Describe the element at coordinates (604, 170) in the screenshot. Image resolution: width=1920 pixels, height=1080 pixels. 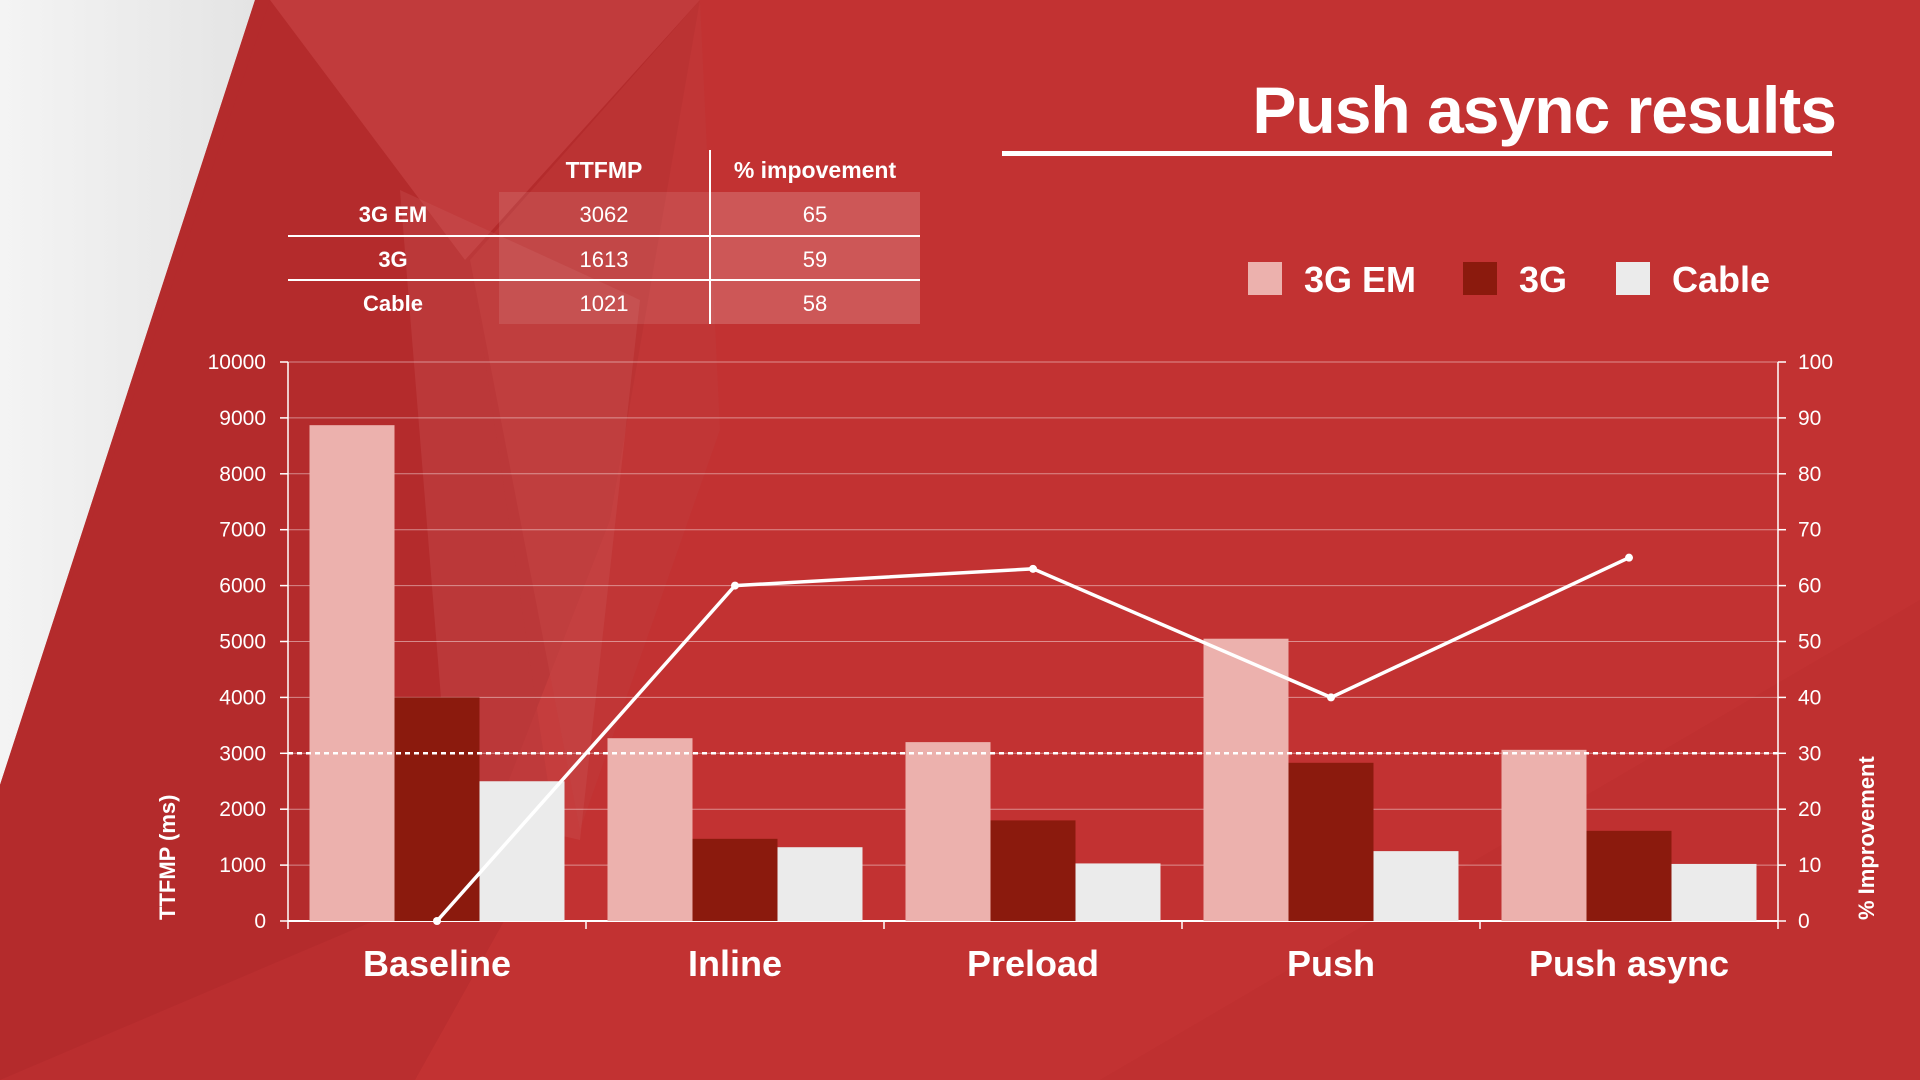
I see `table-header-ttfmp: TTFMP` at that location.